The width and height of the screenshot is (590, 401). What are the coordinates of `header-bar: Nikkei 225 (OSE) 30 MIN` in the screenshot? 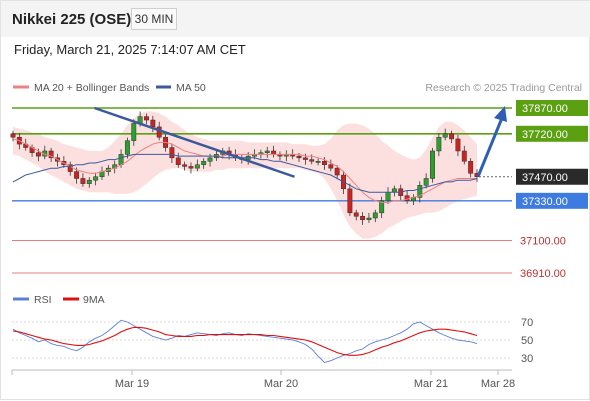 It's located at (295, 19).